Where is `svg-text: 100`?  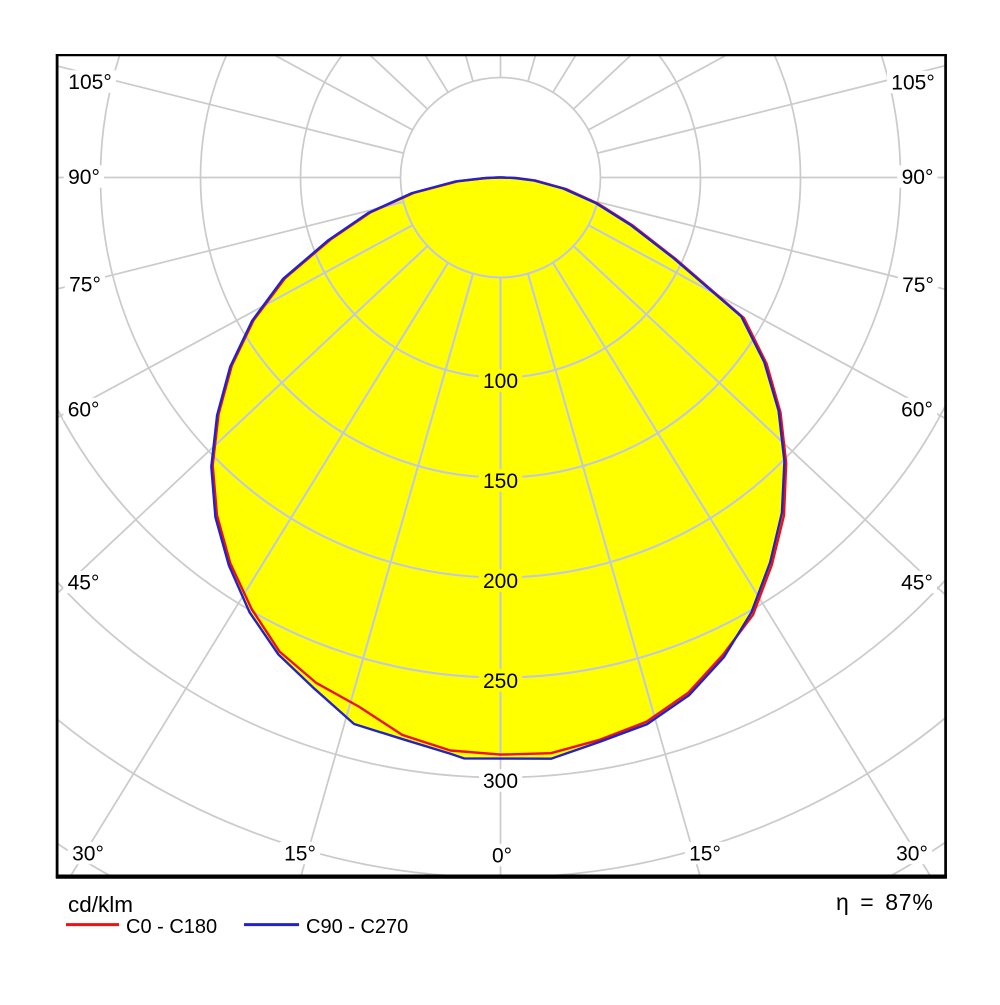
svg-text: 100 is located at coordinates (500, 381).